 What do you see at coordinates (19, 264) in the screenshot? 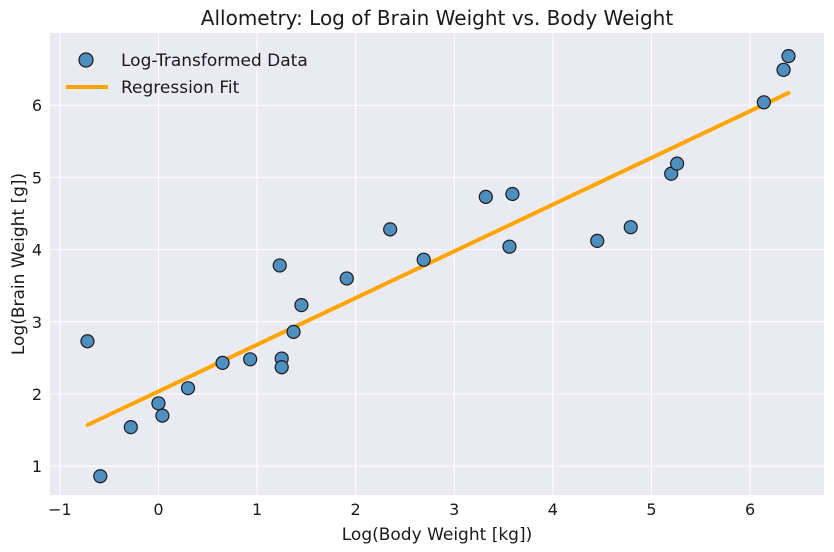
I see `y-axis-label: Log(Brain Weight [g])` at bounding box center [19, 264].